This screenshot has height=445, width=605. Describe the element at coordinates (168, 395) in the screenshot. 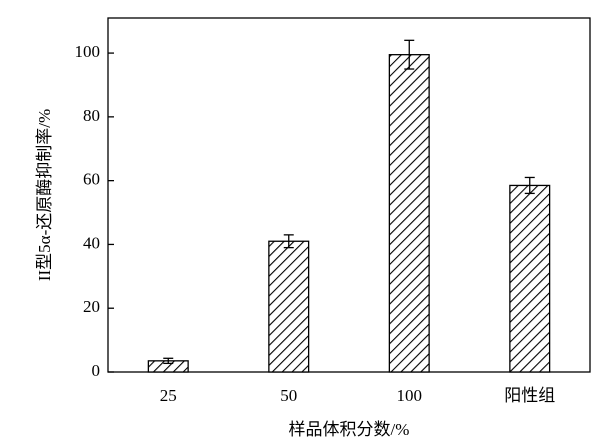

I see `x-tick-label: 25` at that location.